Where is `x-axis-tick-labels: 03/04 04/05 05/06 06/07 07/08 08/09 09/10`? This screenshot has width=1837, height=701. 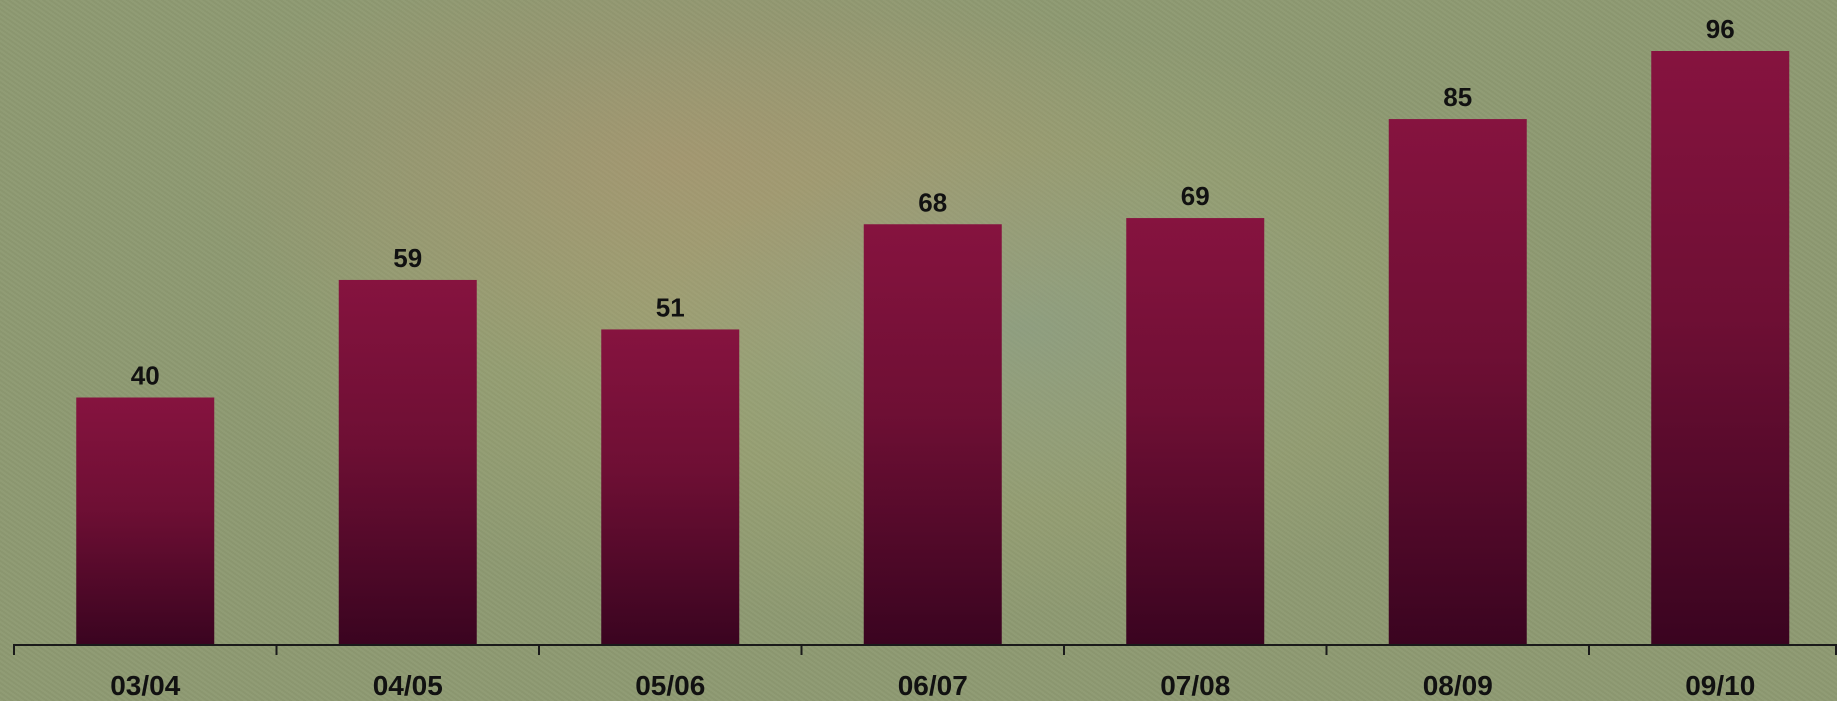 x-axis-tick-labels: 03/04 04/05 05/06 06/07 07/08 08/09 09/10 is located at coordinates (932, 685).